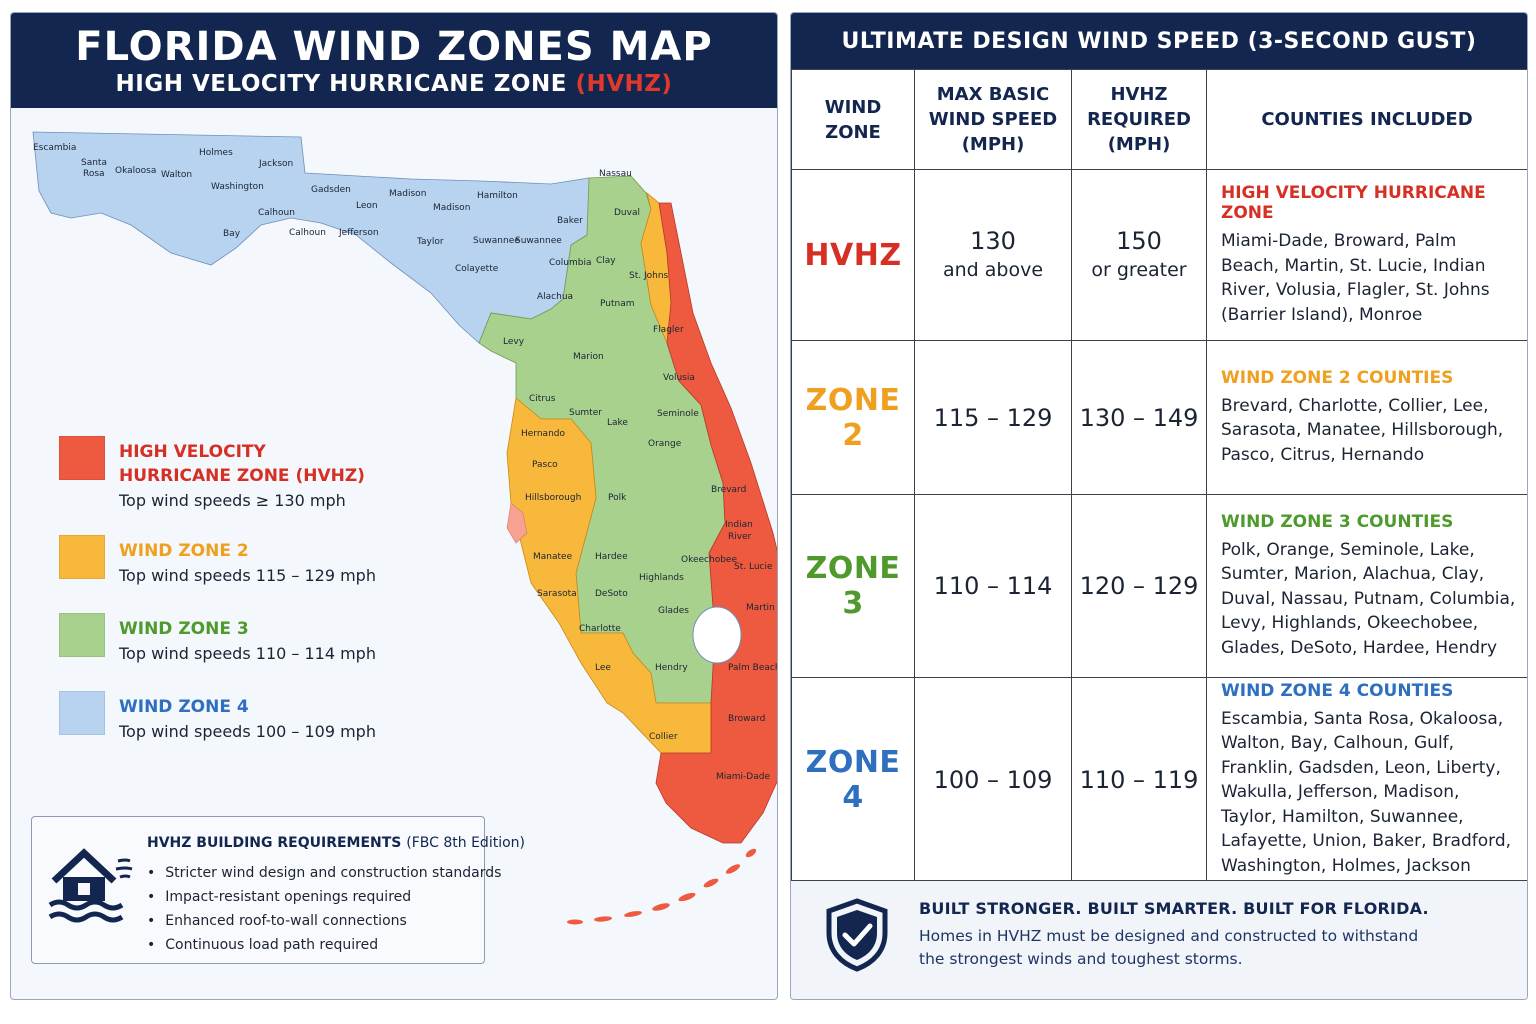 This screenshot has height=1024, width=1536. Describe the element at coordinates (1139, 270) in the screenshot. I see `required-speed-hvhz-note: or greater` at that location.